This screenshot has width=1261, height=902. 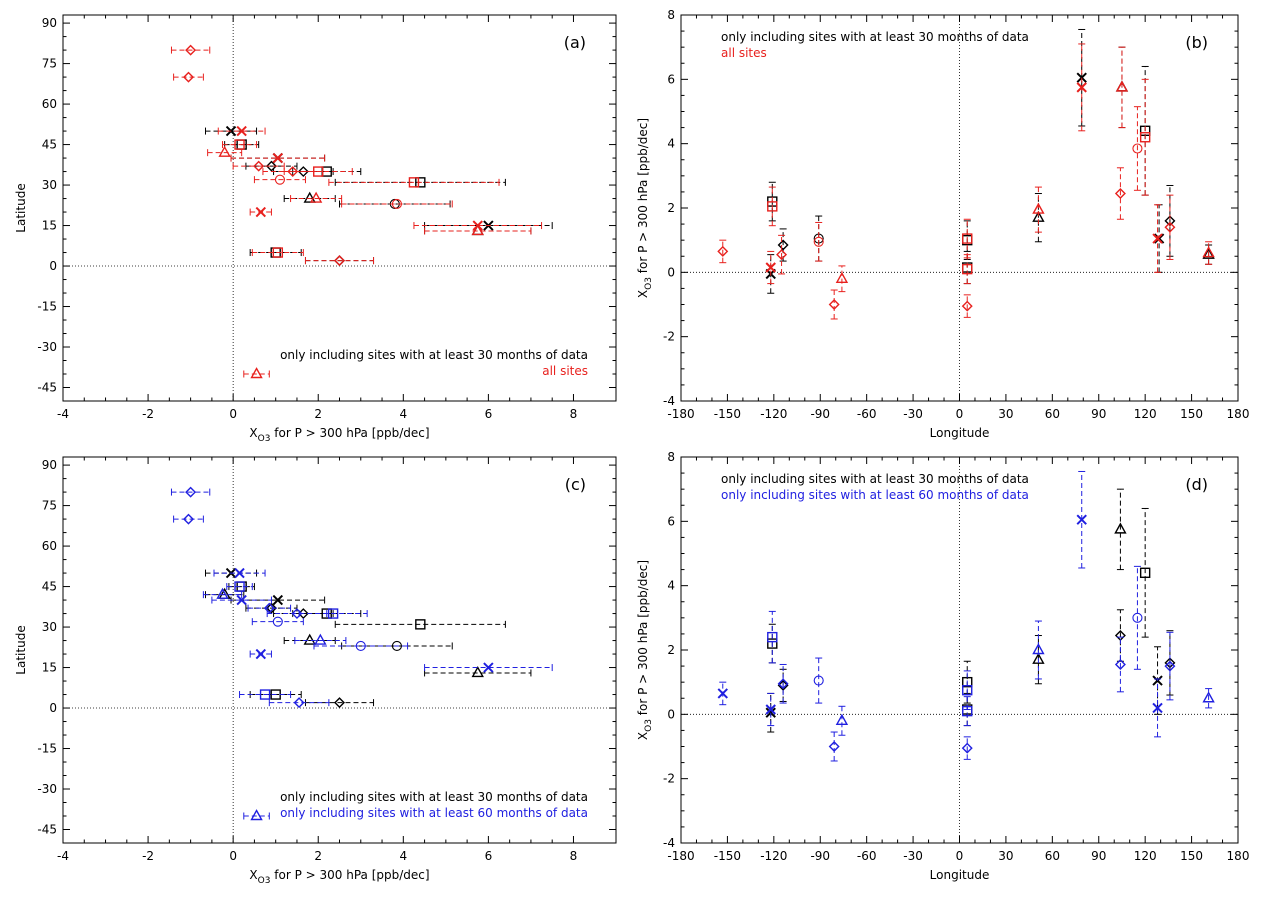 I want to click on y-tick-label: 60, so click(x=49, y=546).